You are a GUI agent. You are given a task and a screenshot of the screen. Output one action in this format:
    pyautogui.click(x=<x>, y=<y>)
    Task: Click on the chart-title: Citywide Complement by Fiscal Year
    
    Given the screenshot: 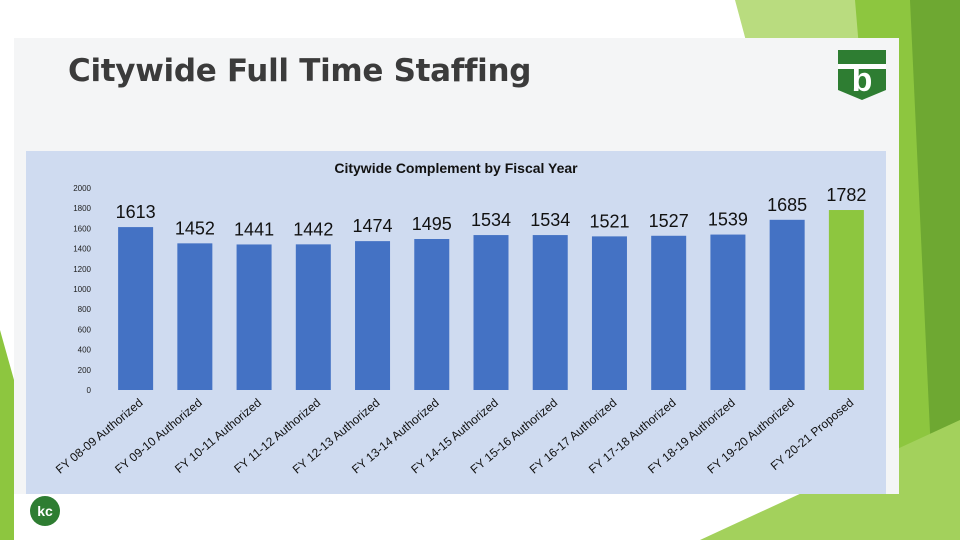 What is the action you would take?
    pyautogui.click(x=456, y=168)
    